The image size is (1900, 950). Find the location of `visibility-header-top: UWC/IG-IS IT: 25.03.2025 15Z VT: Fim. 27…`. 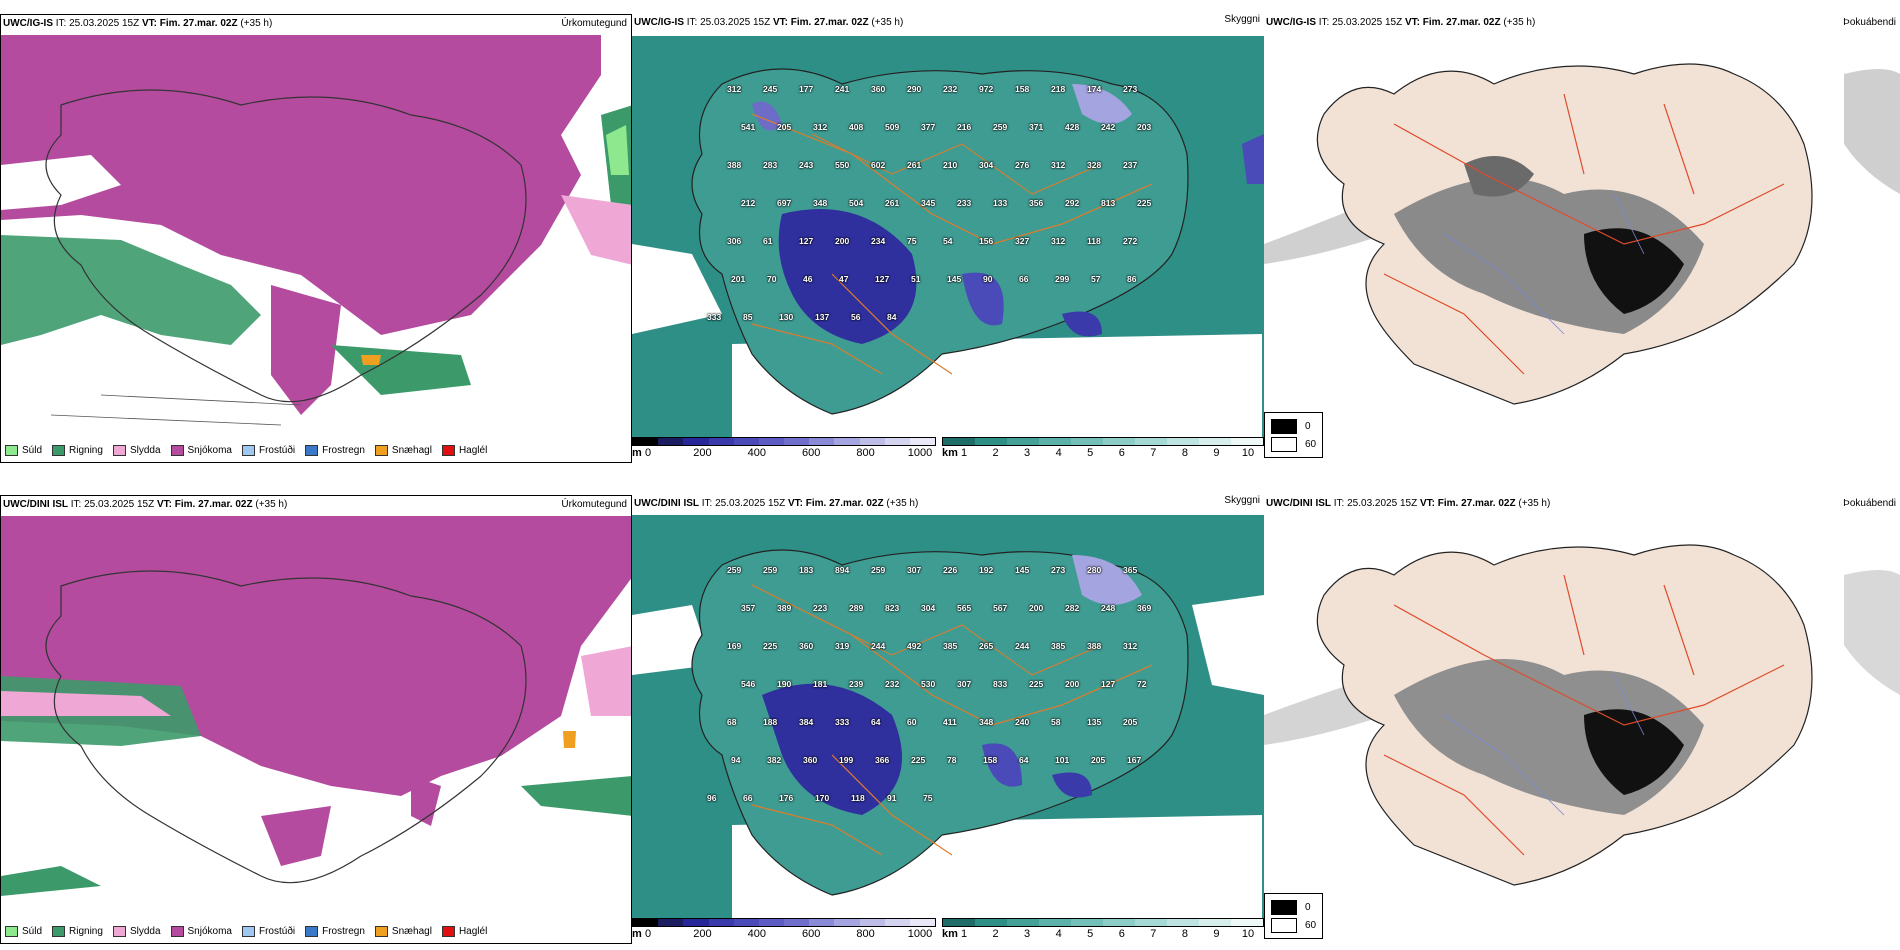

visibility-header-top: UWC/IG-IS IT: 25.03.2025 15Z VT: Fim. 27… is located at coordinates (948, 22).